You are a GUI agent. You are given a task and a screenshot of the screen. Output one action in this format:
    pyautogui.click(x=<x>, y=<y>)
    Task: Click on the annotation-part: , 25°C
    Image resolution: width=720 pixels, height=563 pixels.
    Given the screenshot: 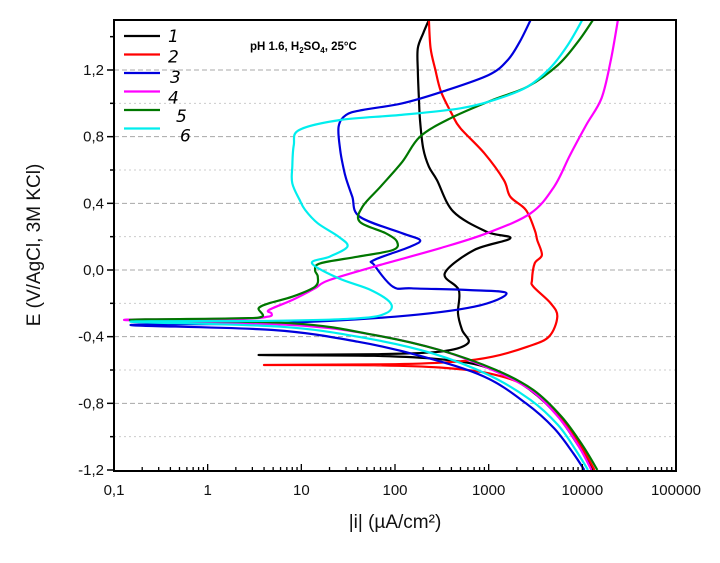 What is the action you would take?
    pyautogui.click(x=341, y=47)
    